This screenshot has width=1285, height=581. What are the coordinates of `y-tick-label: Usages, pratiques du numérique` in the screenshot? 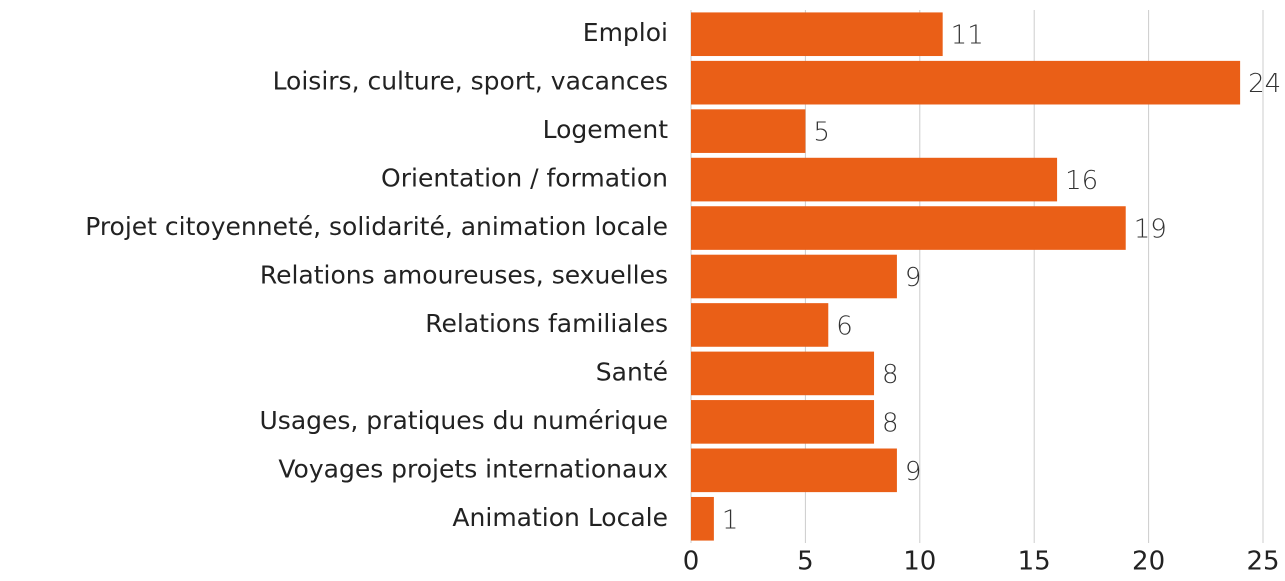 It's located at (464, 420).